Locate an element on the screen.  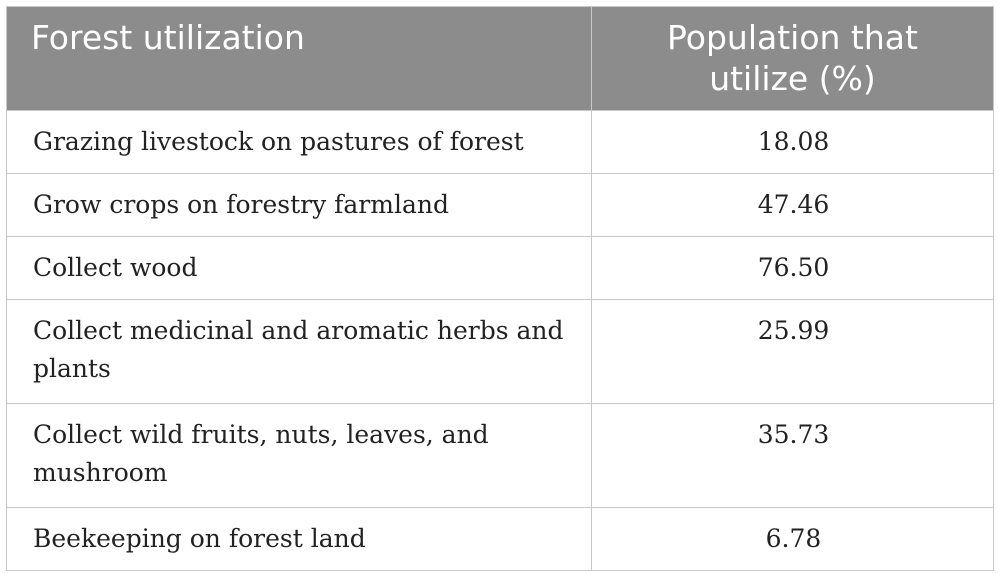
column-header-population: Population that utilize (%) is located at coordinates (792, 58).